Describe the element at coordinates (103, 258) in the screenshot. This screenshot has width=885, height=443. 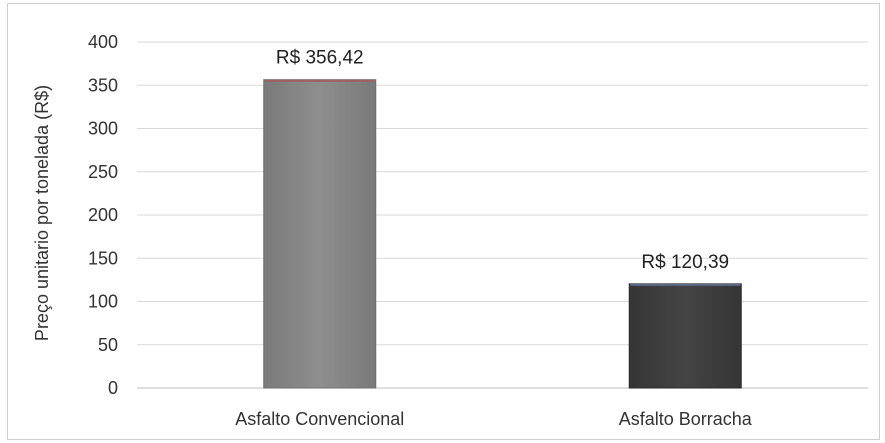
I see `y-tick-label: 150` at that location.